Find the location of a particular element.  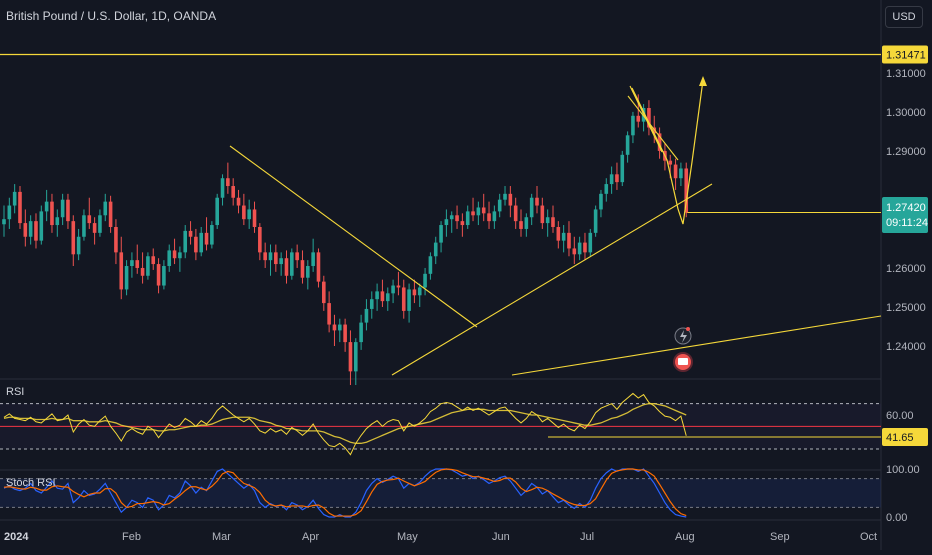

rsi-ma-line is located at coordinates (345, 423).